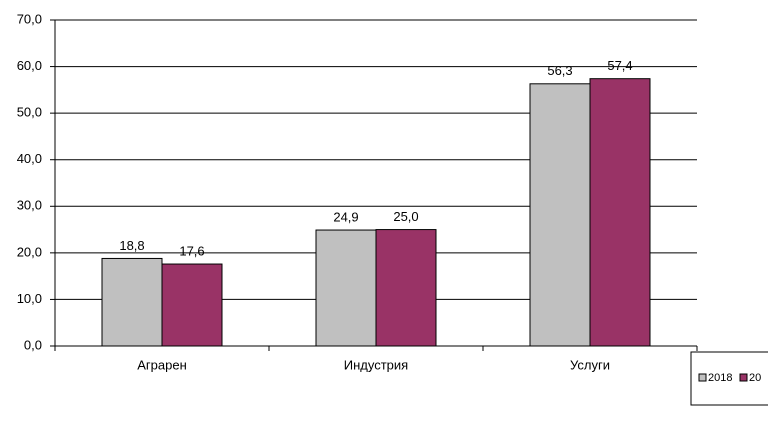 The image size is (768, 432). What do you see at coordinates (559, 70) in the screenshot?
I see `value-label: 56,3` at bounding box center [559, 70].